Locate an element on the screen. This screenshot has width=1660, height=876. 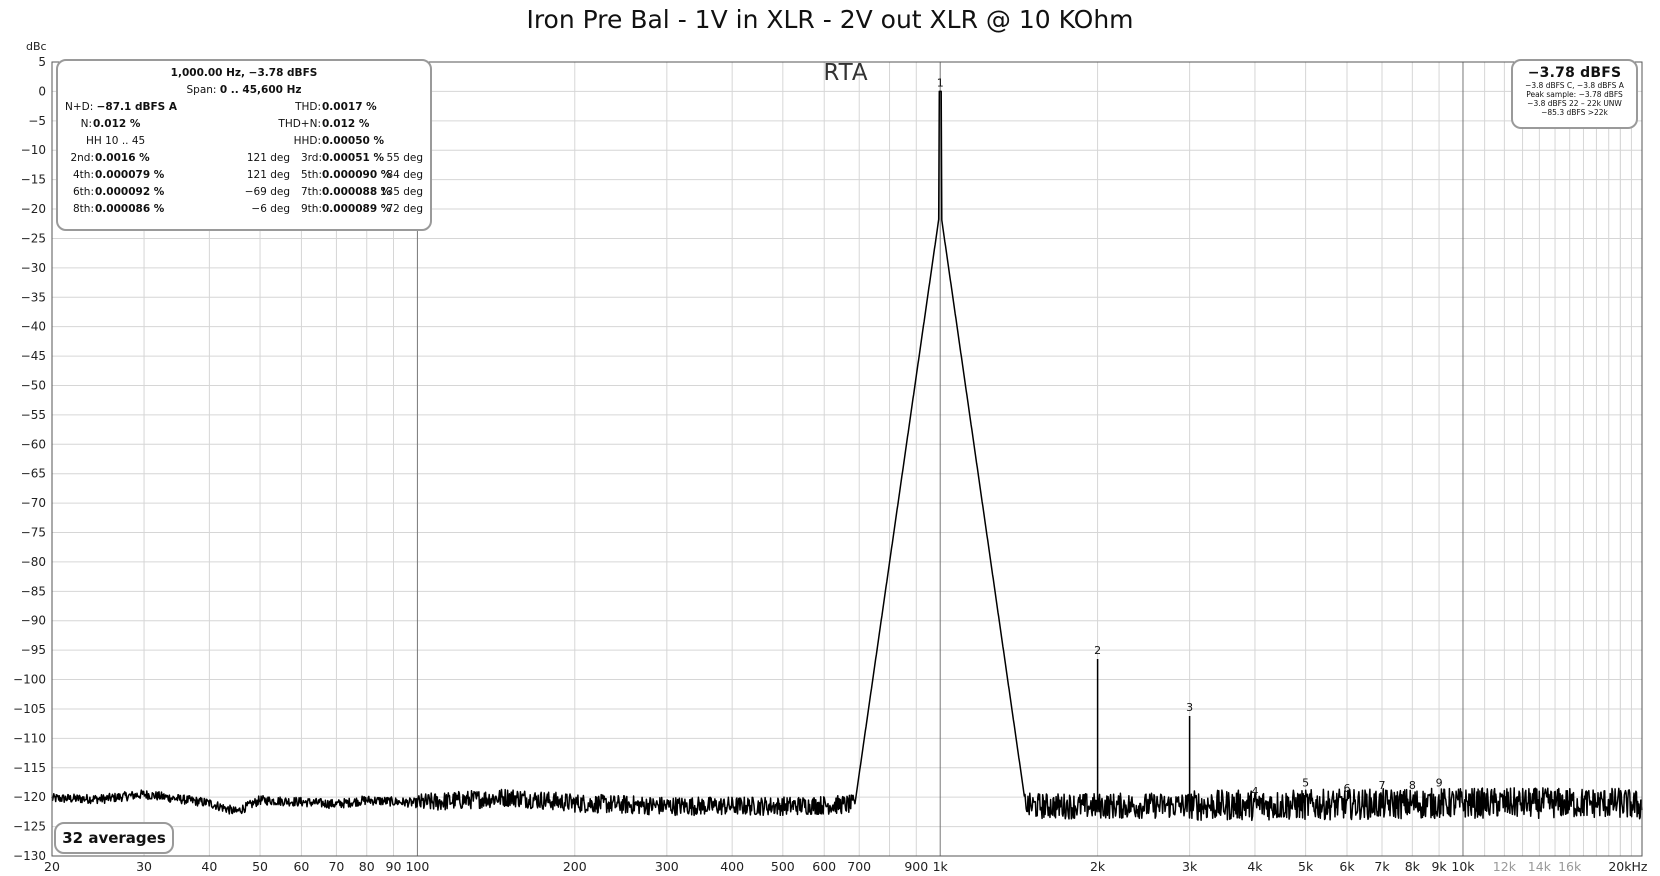
harmonic-phase: 135 deg is located at coordinates (401, 192).